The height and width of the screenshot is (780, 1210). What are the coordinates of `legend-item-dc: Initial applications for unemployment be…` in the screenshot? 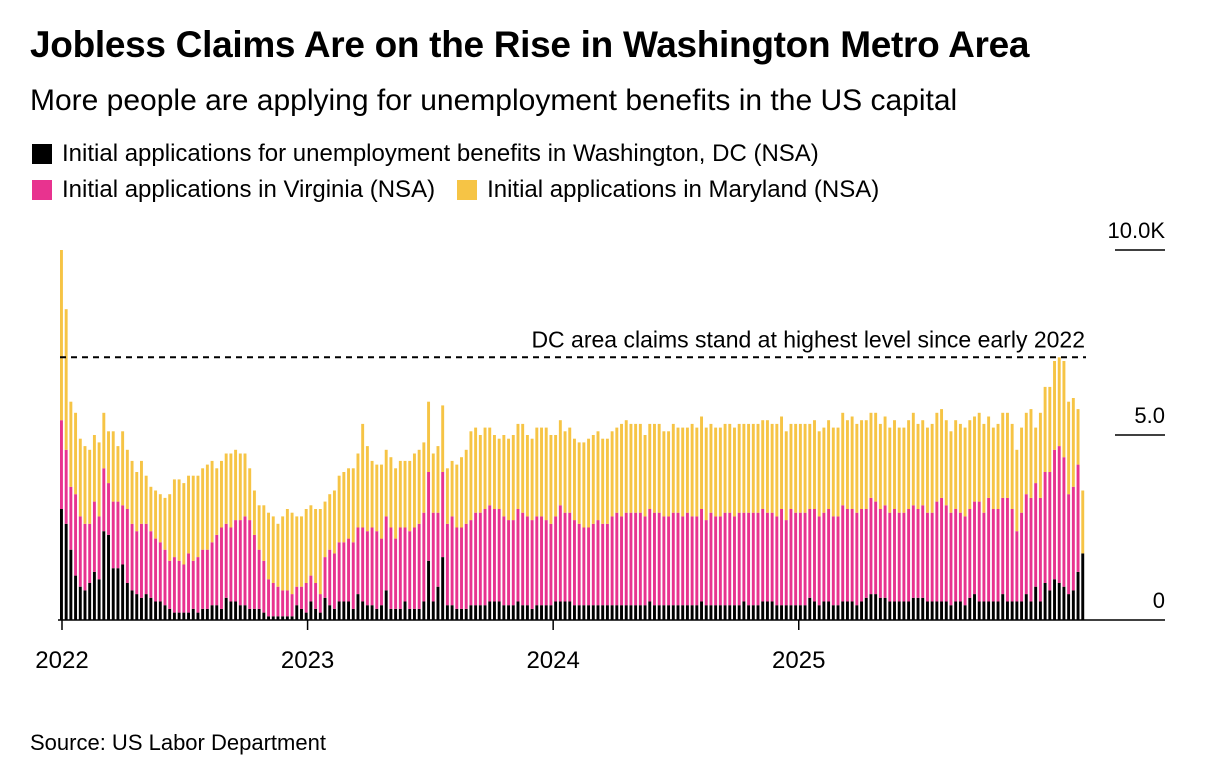 It's located at (425, 154).